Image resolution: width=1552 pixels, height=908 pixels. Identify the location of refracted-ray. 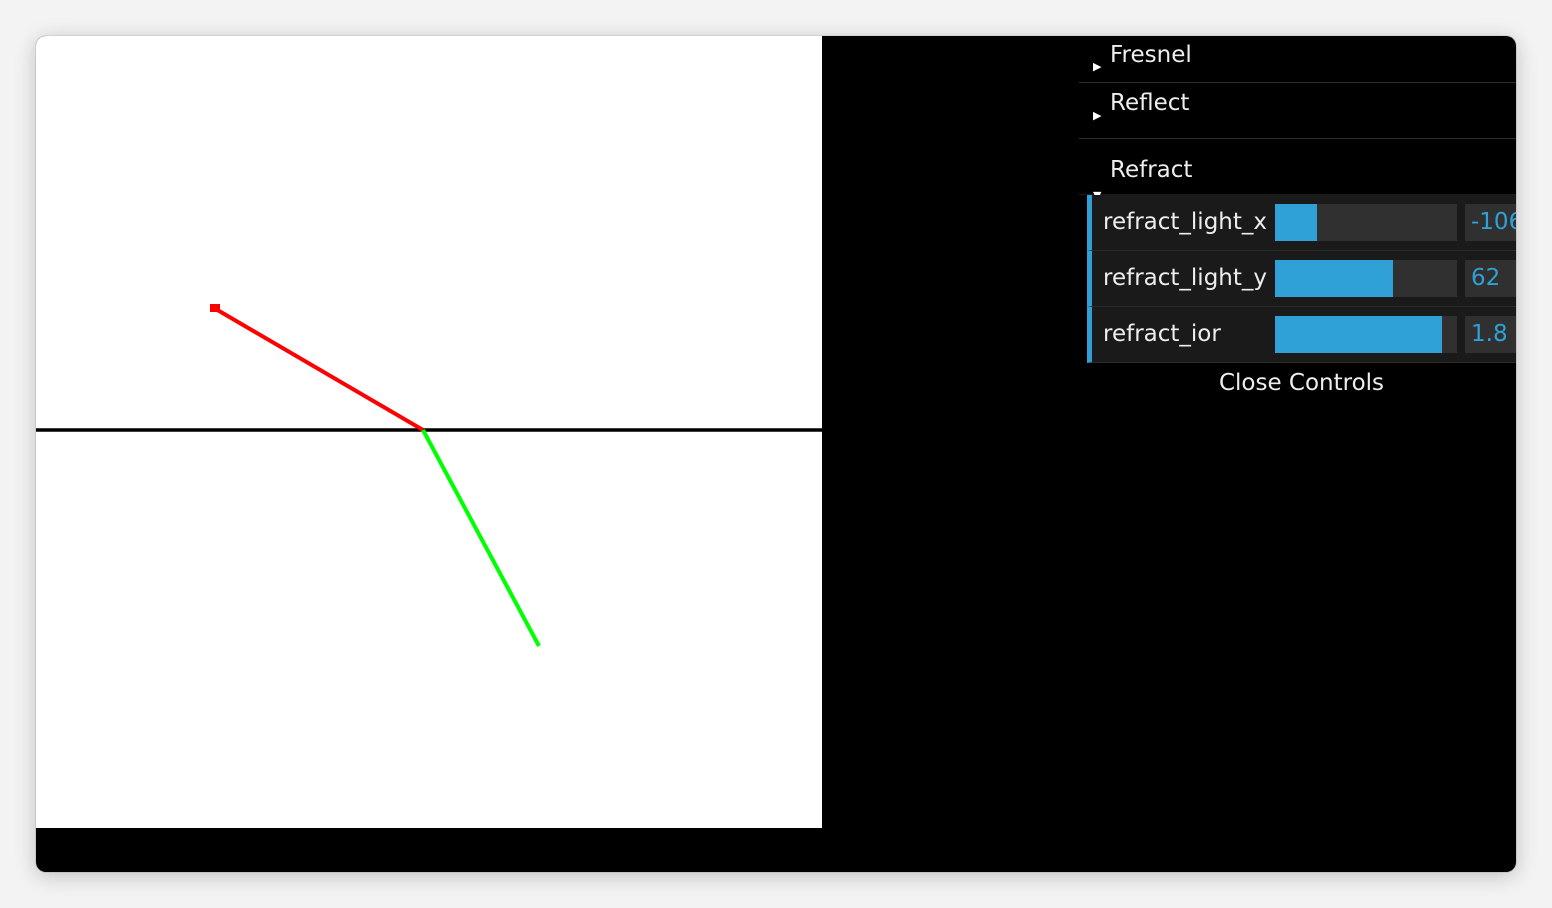
(481, 538).